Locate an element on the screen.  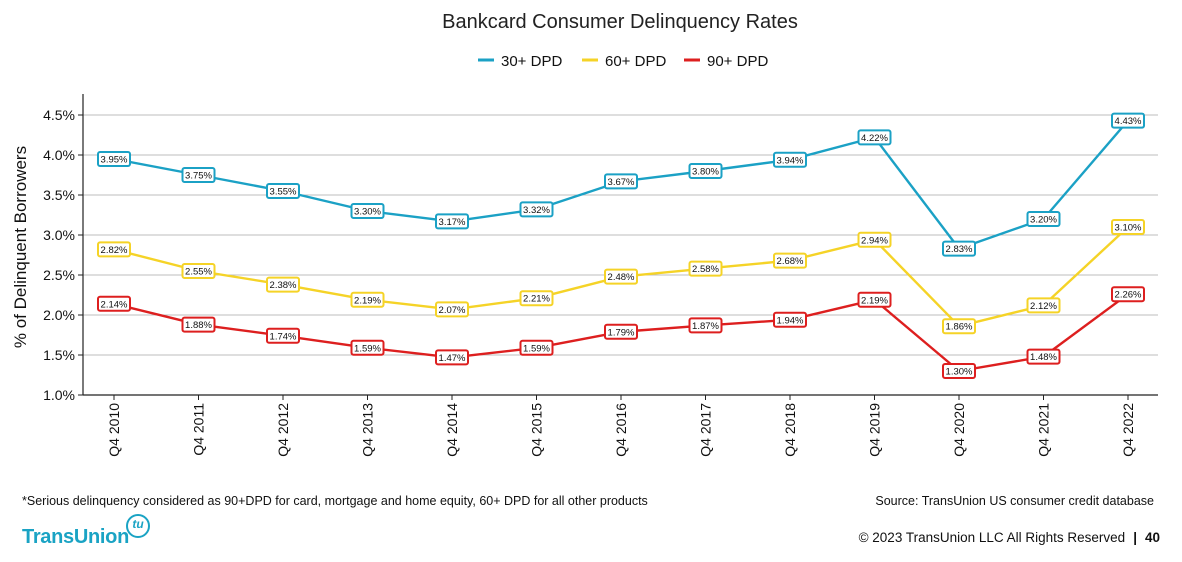
data-label-text: 1.88% is located at coordinates (198, 325).